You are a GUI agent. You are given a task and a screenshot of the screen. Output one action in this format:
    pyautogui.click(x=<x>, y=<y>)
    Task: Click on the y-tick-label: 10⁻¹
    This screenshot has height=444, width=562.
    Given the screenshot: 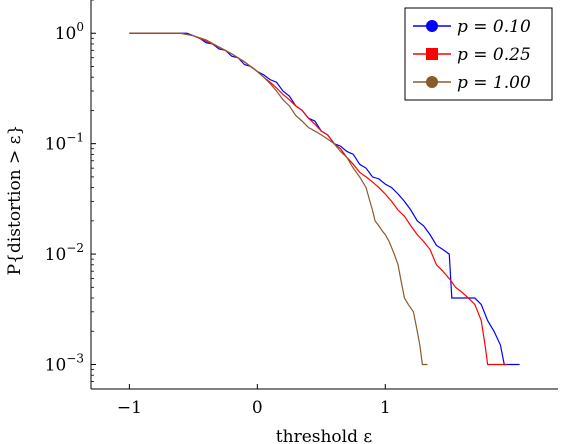 What is the action you would take?
    pyautogui.click(x=64, y=143)
    